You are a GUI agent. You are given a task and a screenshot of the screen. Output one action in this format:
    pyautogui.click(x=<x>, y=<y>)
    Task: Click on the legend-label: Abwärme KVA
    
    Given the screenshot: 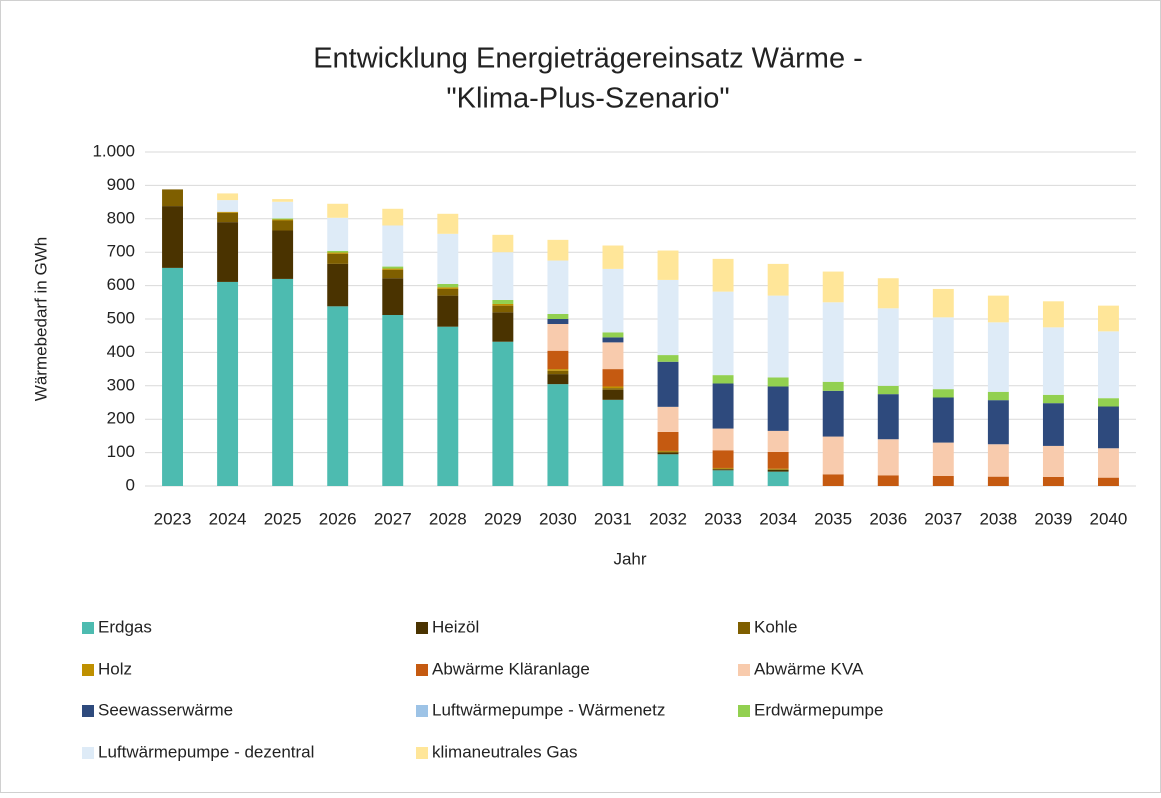 What is the action you would take?
    pyautogui.click(x=809, y=668)
    